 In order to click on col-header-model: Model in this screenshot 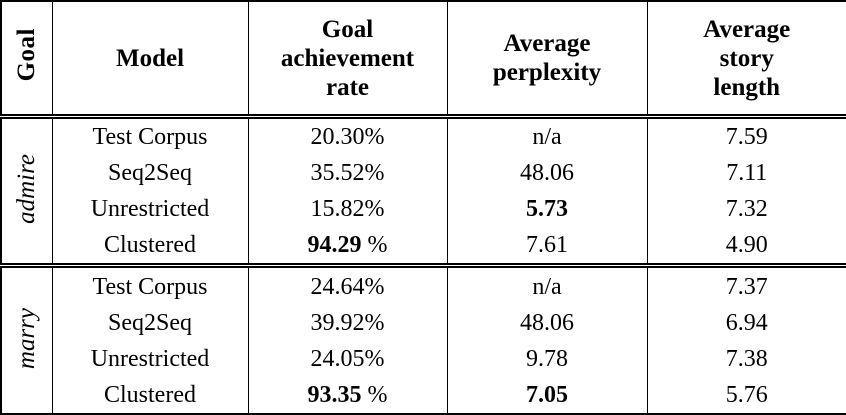, I will do `click(150, 60)`.